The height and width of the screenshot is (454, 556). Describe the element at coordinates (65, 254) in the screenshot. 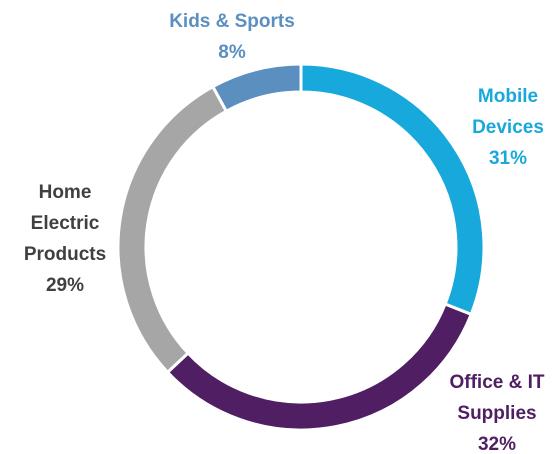

I see `label-line: Products` at that location.